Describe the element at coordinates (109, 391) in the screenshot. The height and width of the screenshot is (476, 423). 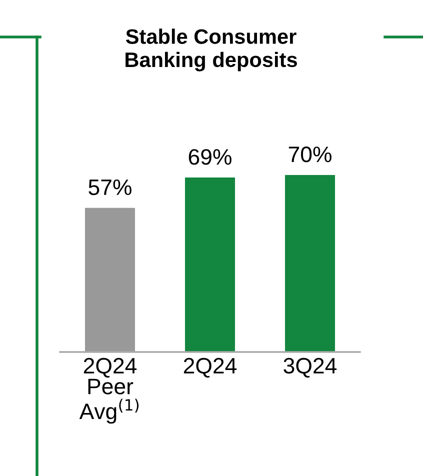
I see `x-tick-label: 2Q24 Peer Avg$^{(1)}$` at that location.